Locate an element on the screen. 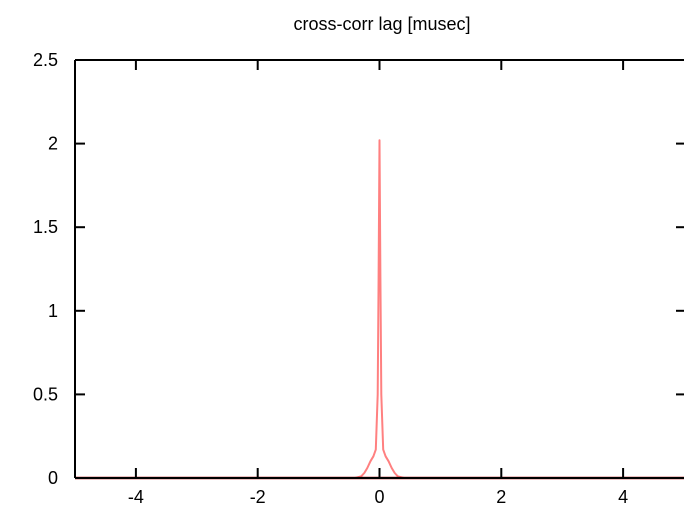 Image resolution: width=684 pixels, height=515 pixels. chart-title: cross-corr lag [musec] is located at coordinates (381, 24).